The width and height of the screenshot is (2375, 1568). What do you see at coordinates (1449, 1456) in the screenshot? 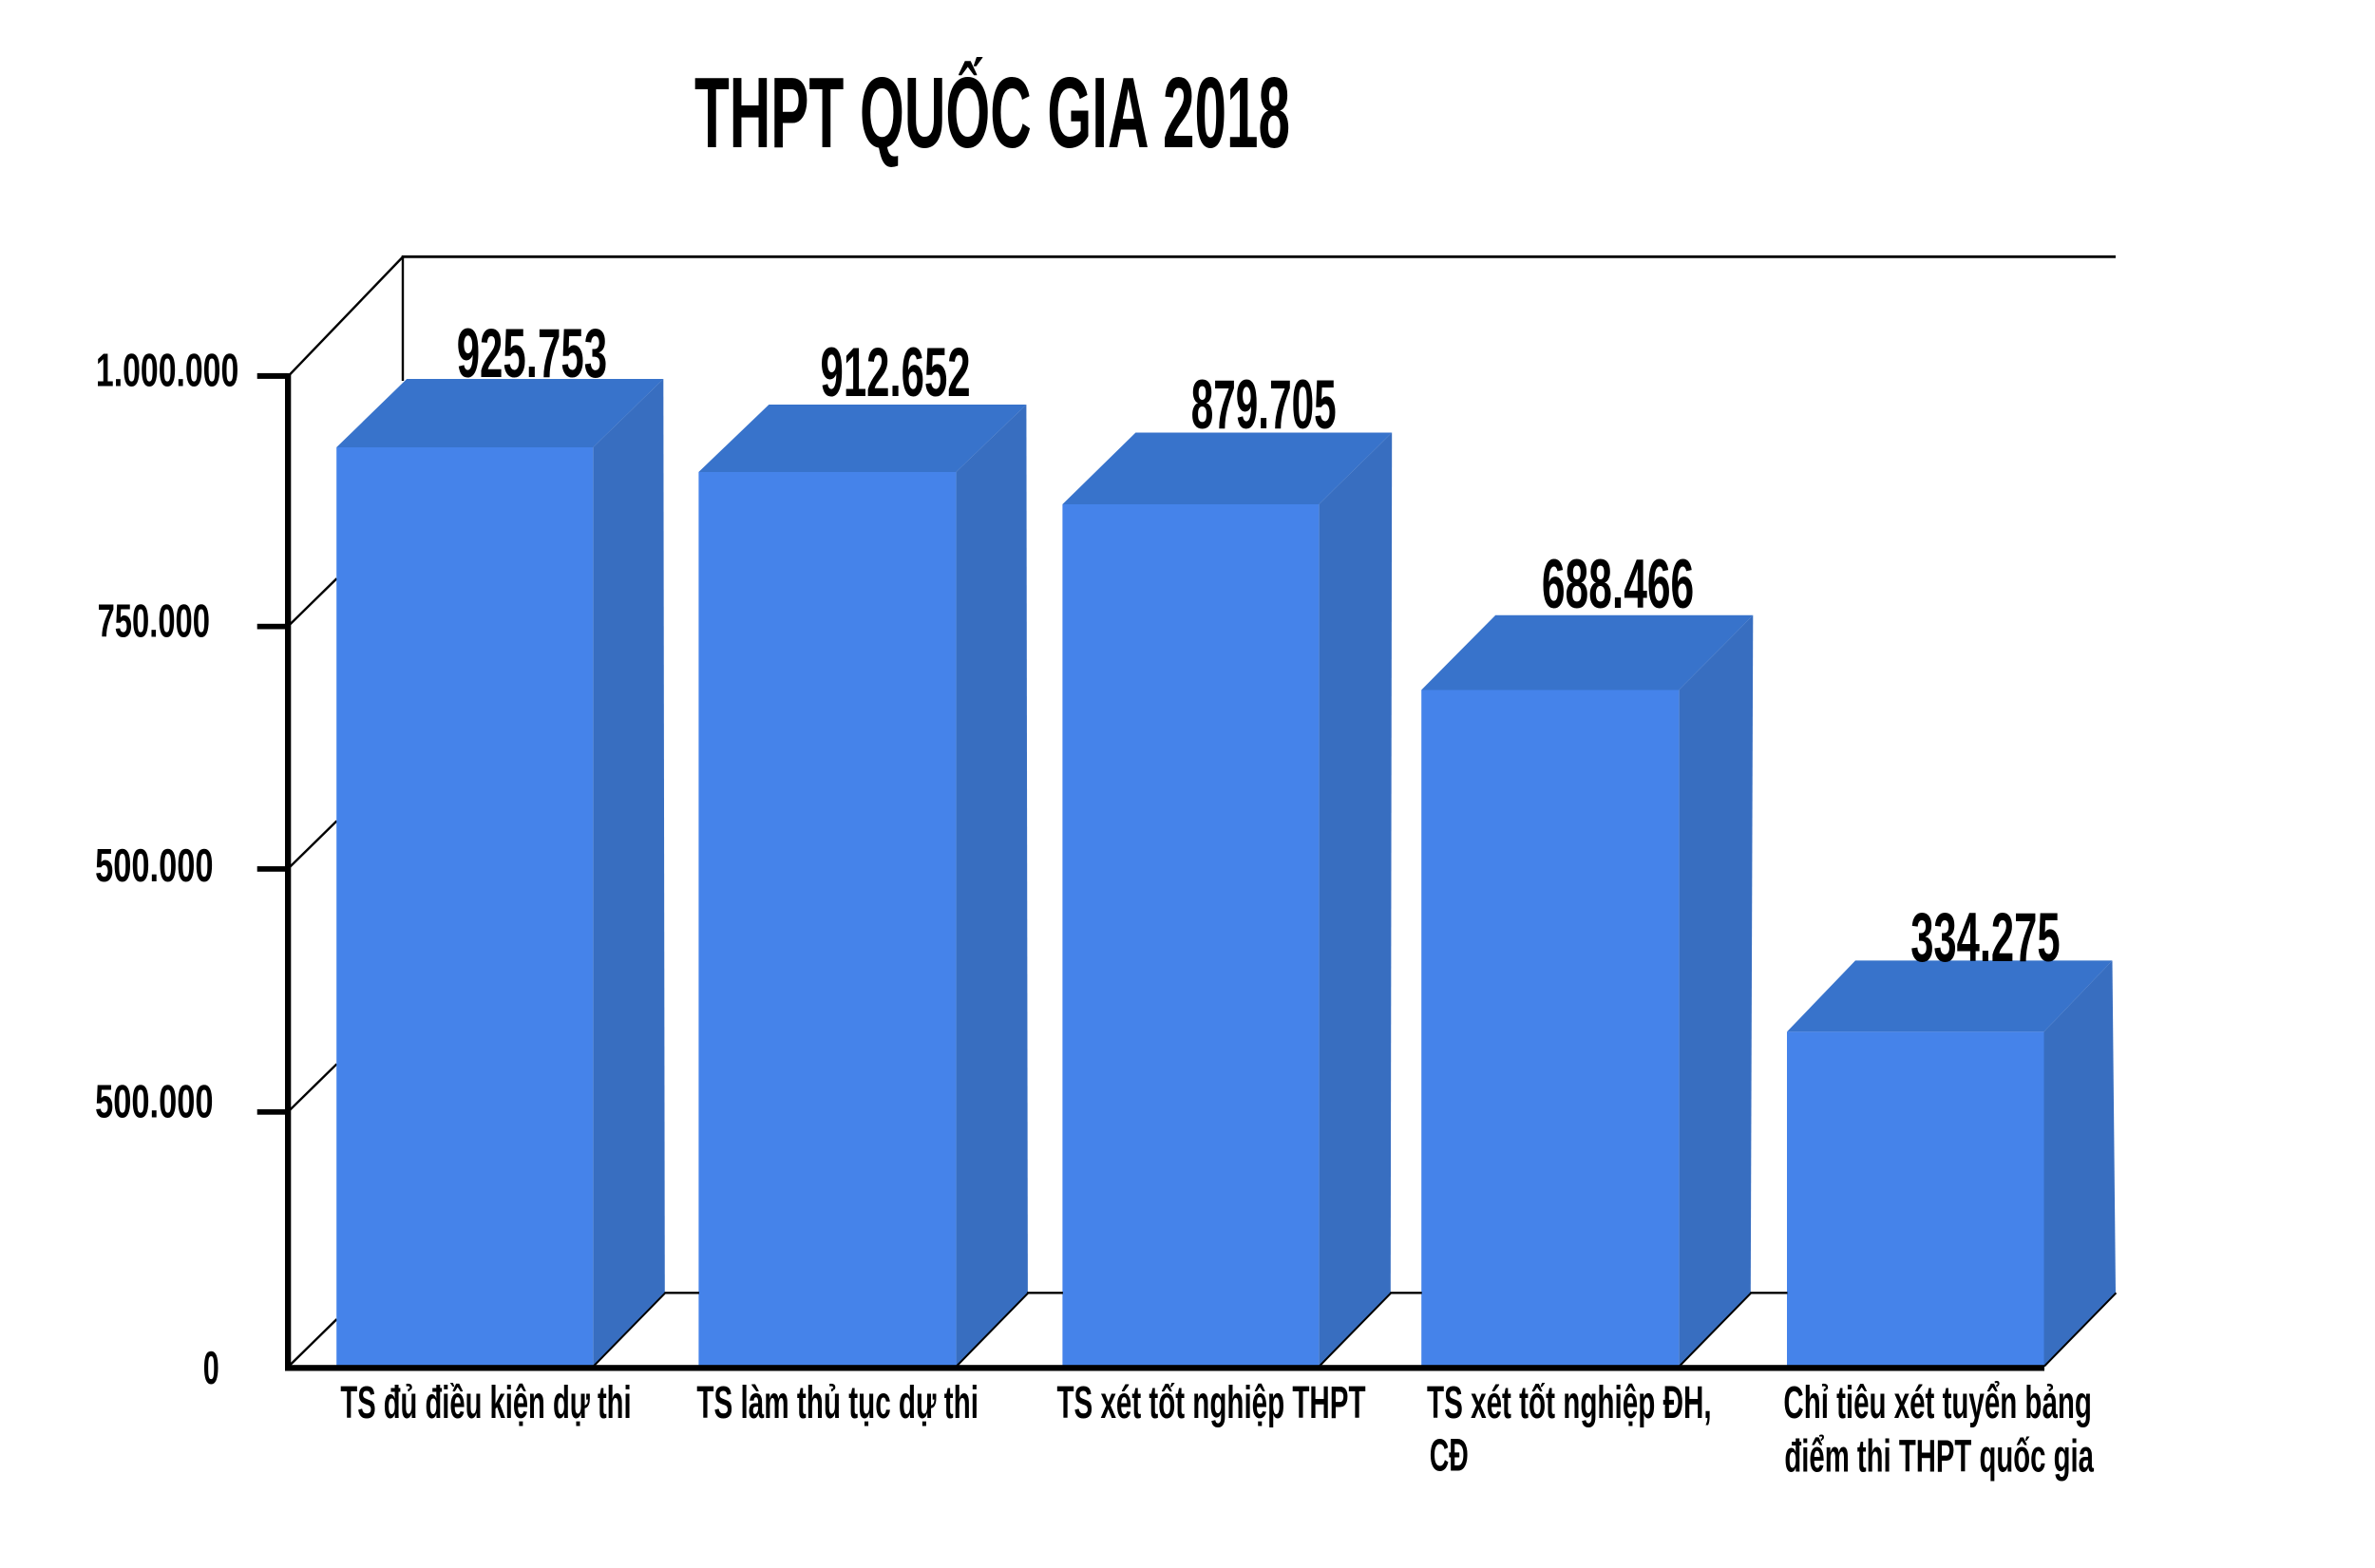
I see `svg-text: CĐ` at bounding box center [1449, 1456].